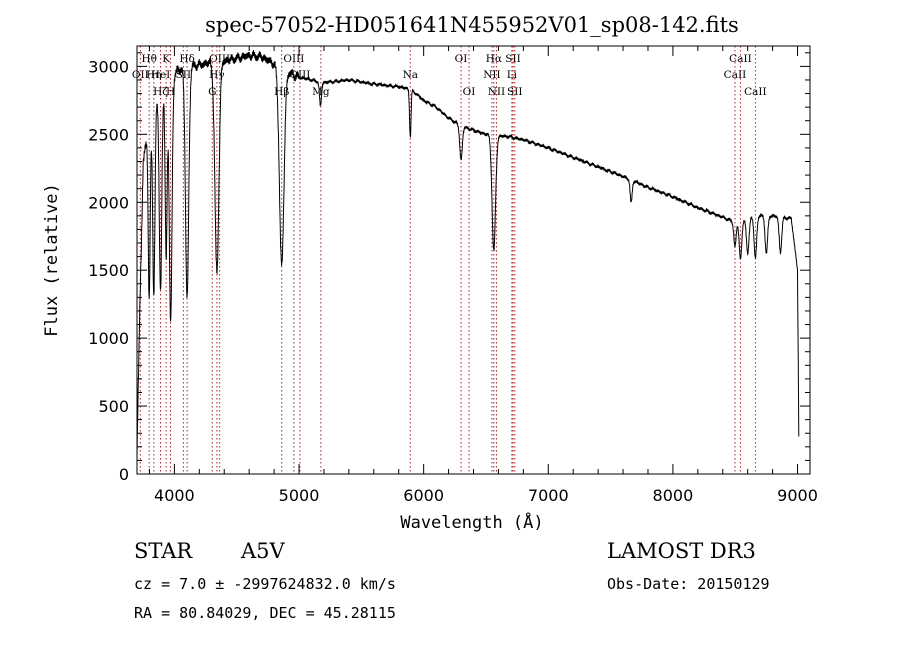 The width and height of the screenshot is (900, 653). Describe the element at coordinates (491, 75) in the screenshot. I see `line-label-21: NII` at that location.